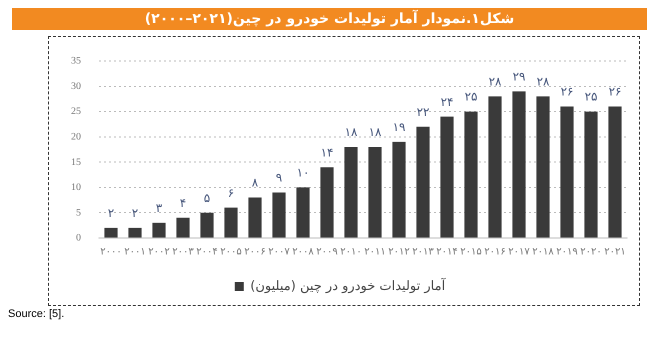 This screenshot has width=663, height=339. Describe the element at coordinates (76, 112) in the screenshot. I see `y-tick-label: 25` at that location.